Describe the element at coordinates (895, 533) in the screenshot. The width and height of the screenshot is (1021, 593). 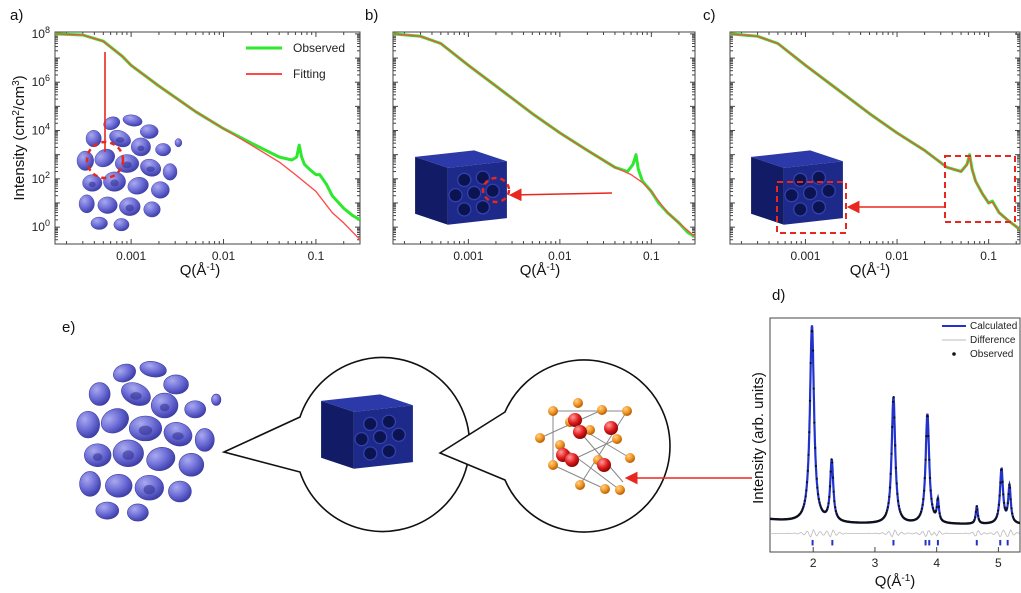
I see `series-line-difference` at that location.